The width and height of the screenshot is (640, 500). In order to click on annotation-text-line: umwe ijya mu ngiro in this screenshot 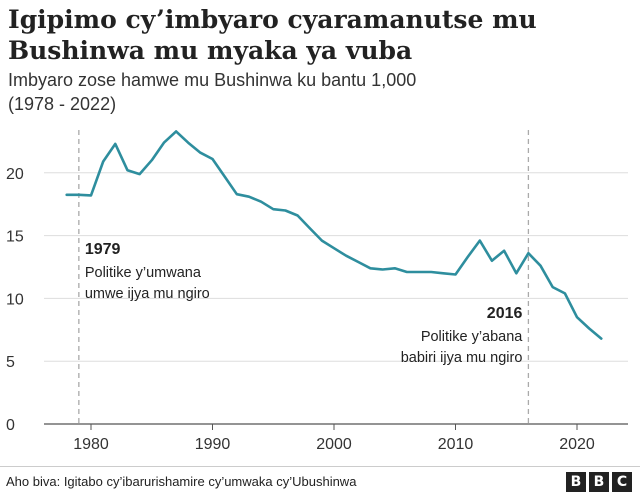, I will do `click(147, 294)`.